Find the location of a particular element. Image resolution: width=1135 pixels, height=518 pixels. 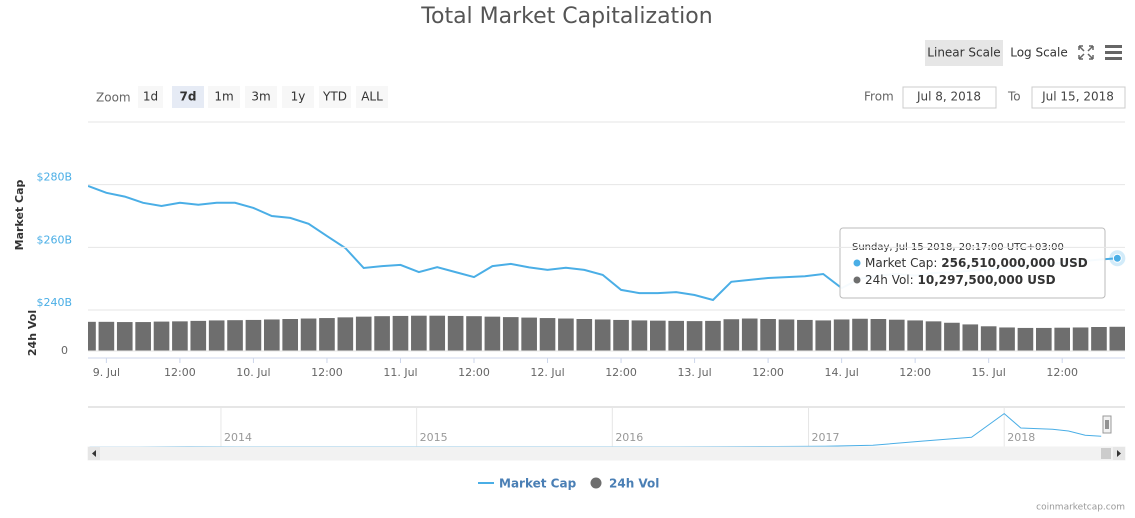

from-input: Jul 8, 2018 is located at coordinates (949, 97).